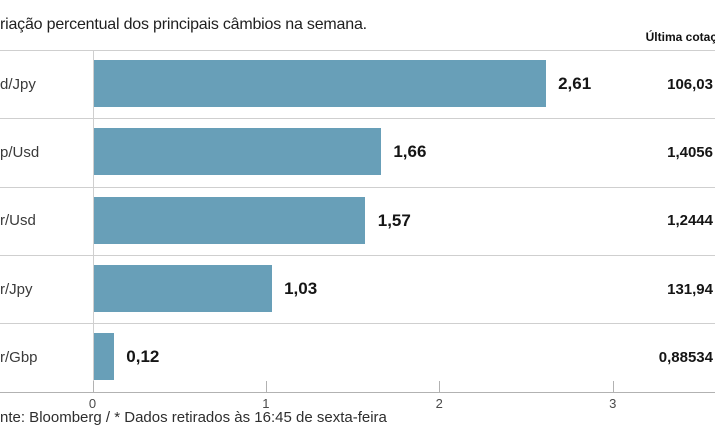 This screenshot has width=715, height=445. What do you see at coordinates (18, 221) in the screenshot?
I see `category-label: r/Usd` at bounding box center [18, 221].